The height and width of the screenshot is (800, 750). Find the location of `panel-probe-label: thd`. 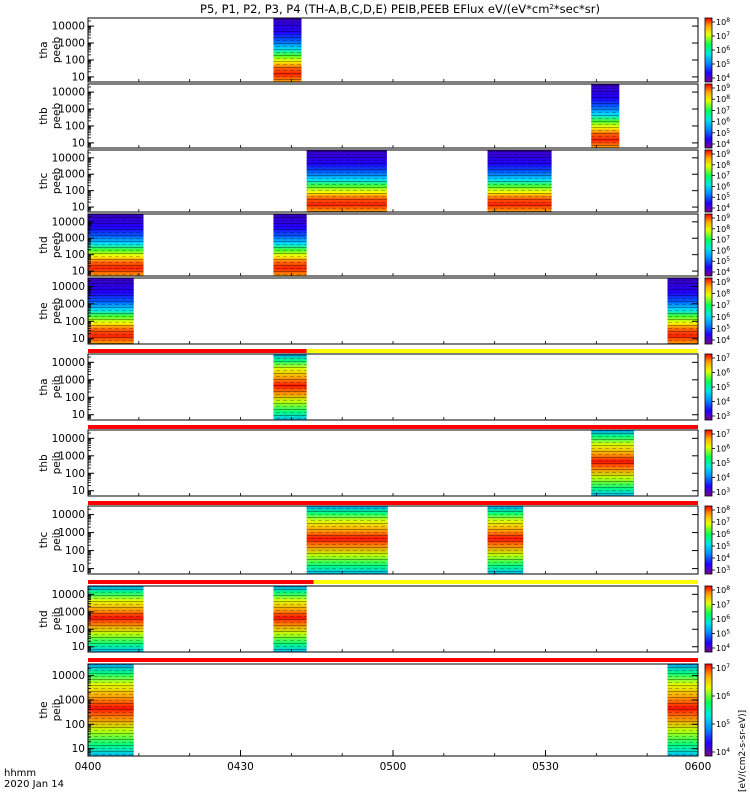

panel-probe-label: thd is located at coordinates (44, 244).